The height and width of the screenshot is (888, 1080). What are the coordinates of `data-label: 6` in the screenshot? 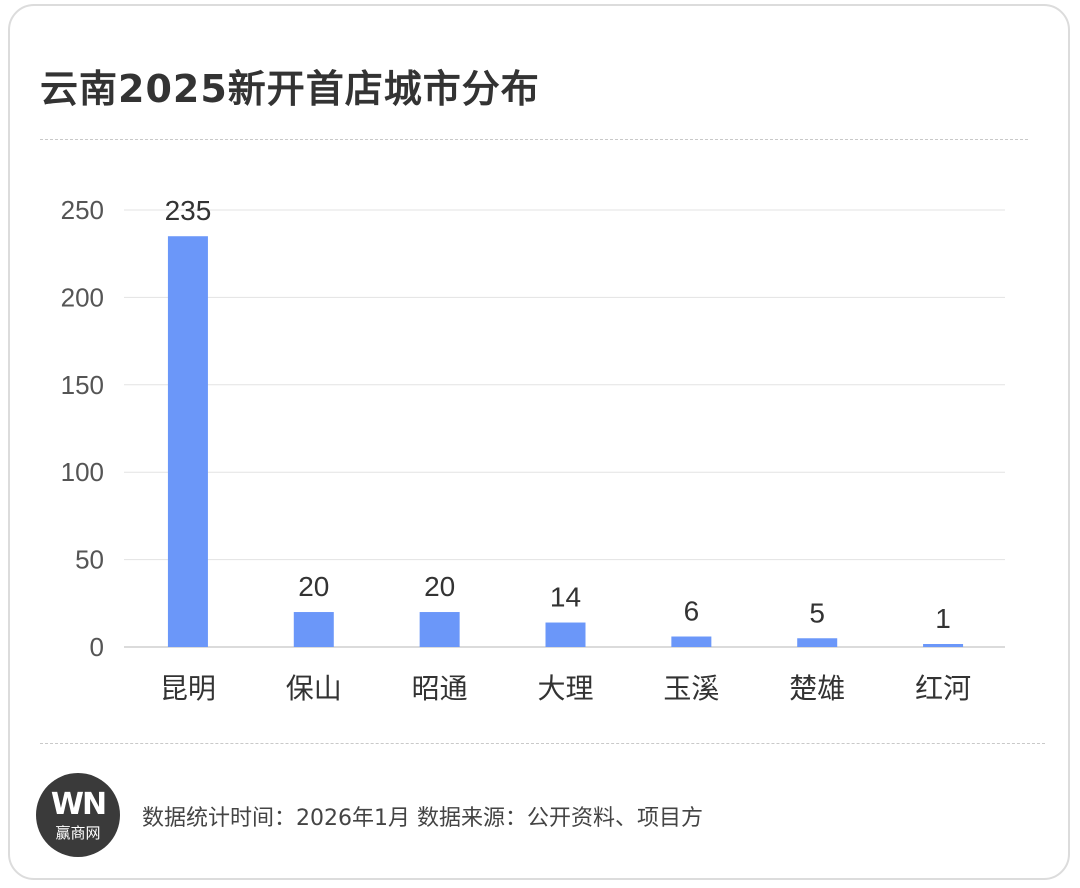 It's located at (692, 611).